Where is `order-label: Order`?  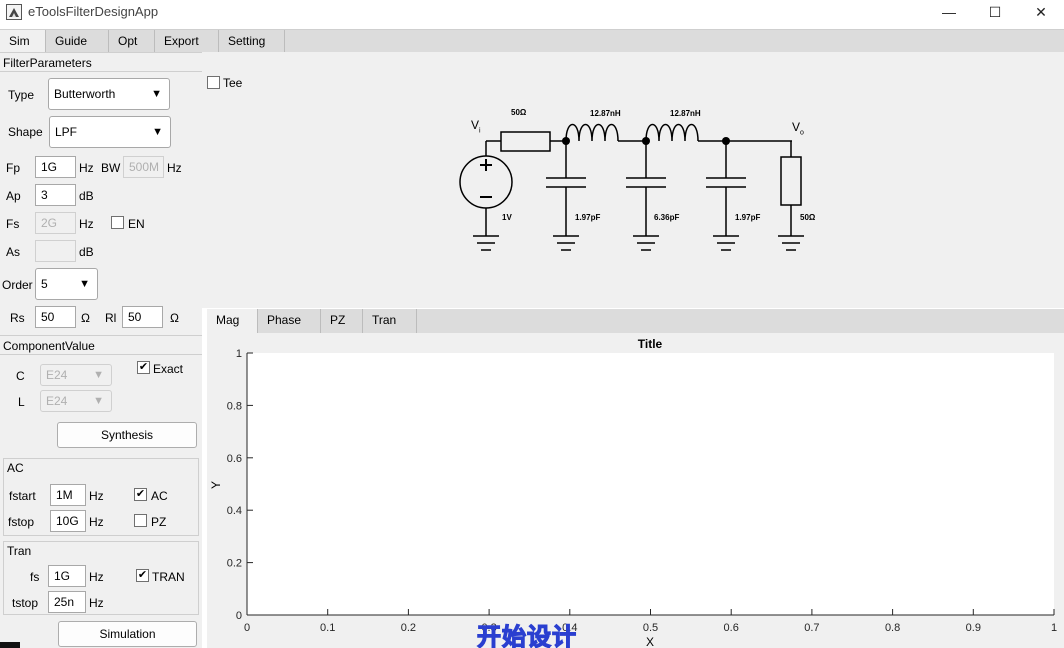 order-label: Order is located at coordinates (17, 285).